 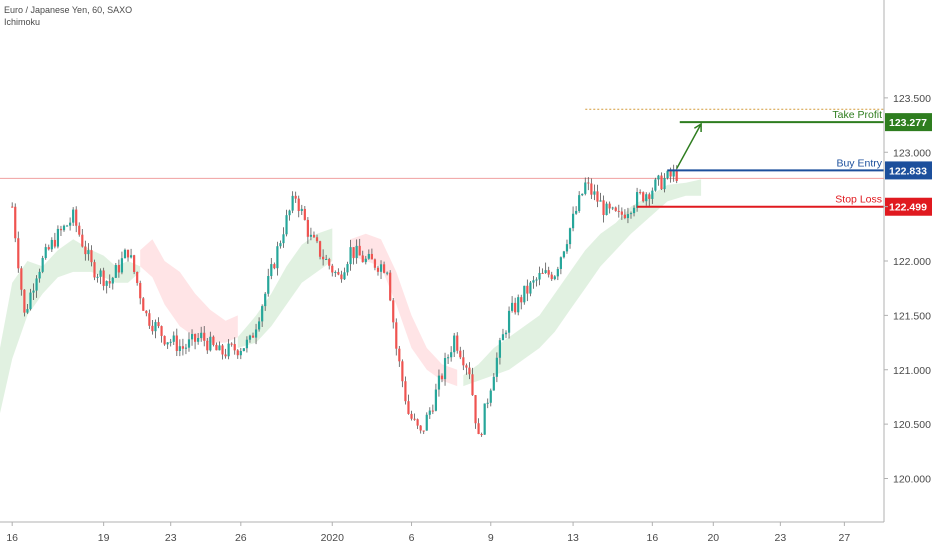 What do you see at coordinates (908, 171) in the screenshot?
I see `buy-entry-price-value: 122.833` at bounding box center [908, 171].